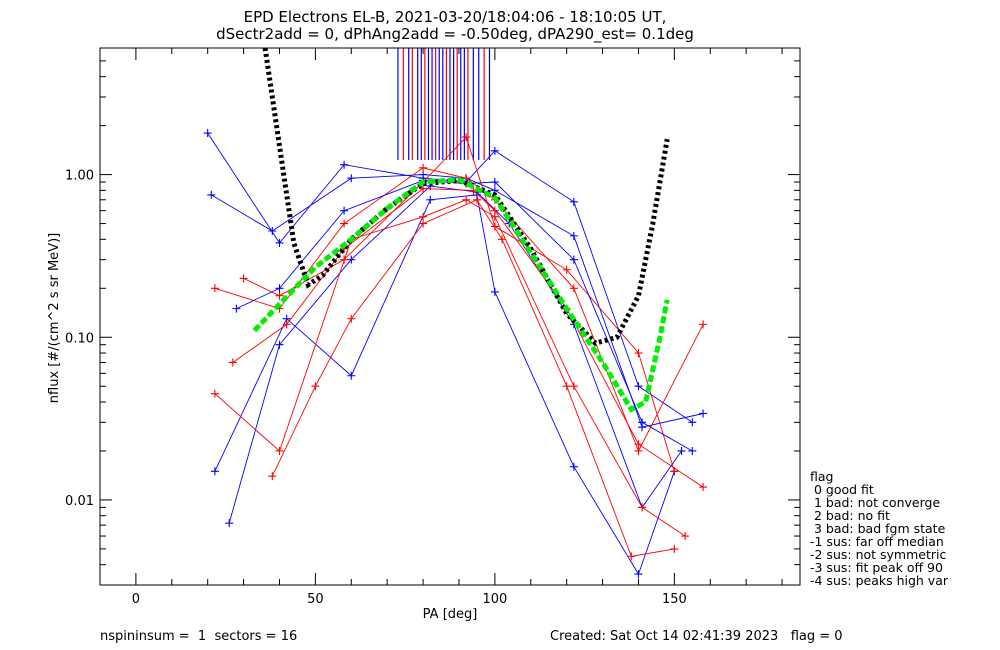  I want to click on x-tick-label: 0, so click(136, 599).